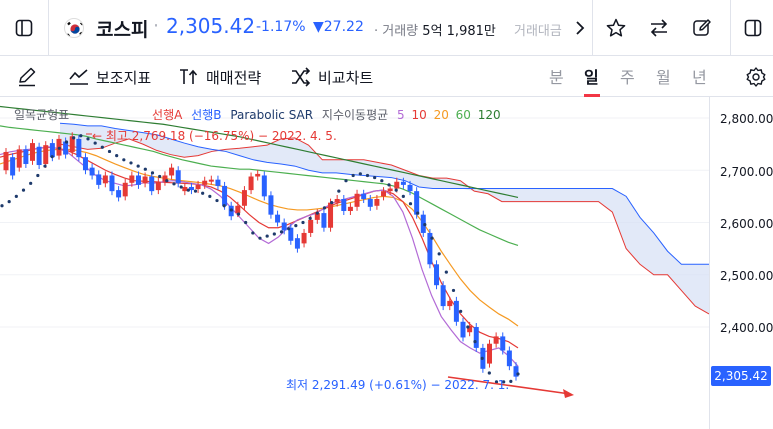  I want to click on y-tick-label: 2,400.00, so click(746, 328).